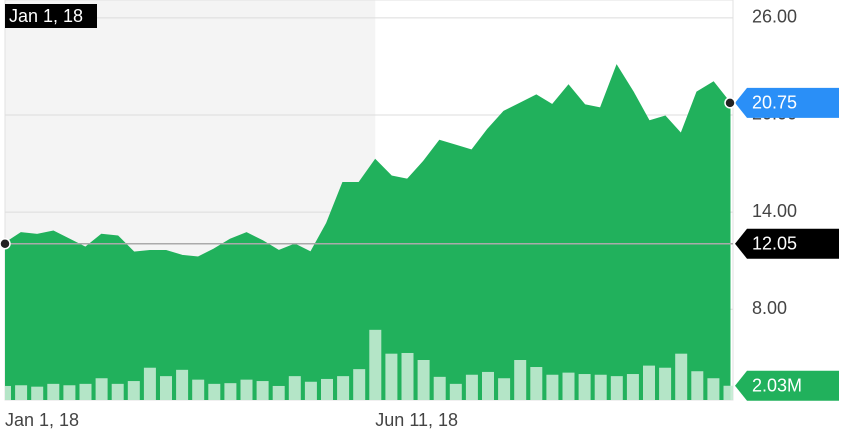 This screenshot has width=854, height=442. I want to click on y-tick-label: 26.00, so click(774, 17).